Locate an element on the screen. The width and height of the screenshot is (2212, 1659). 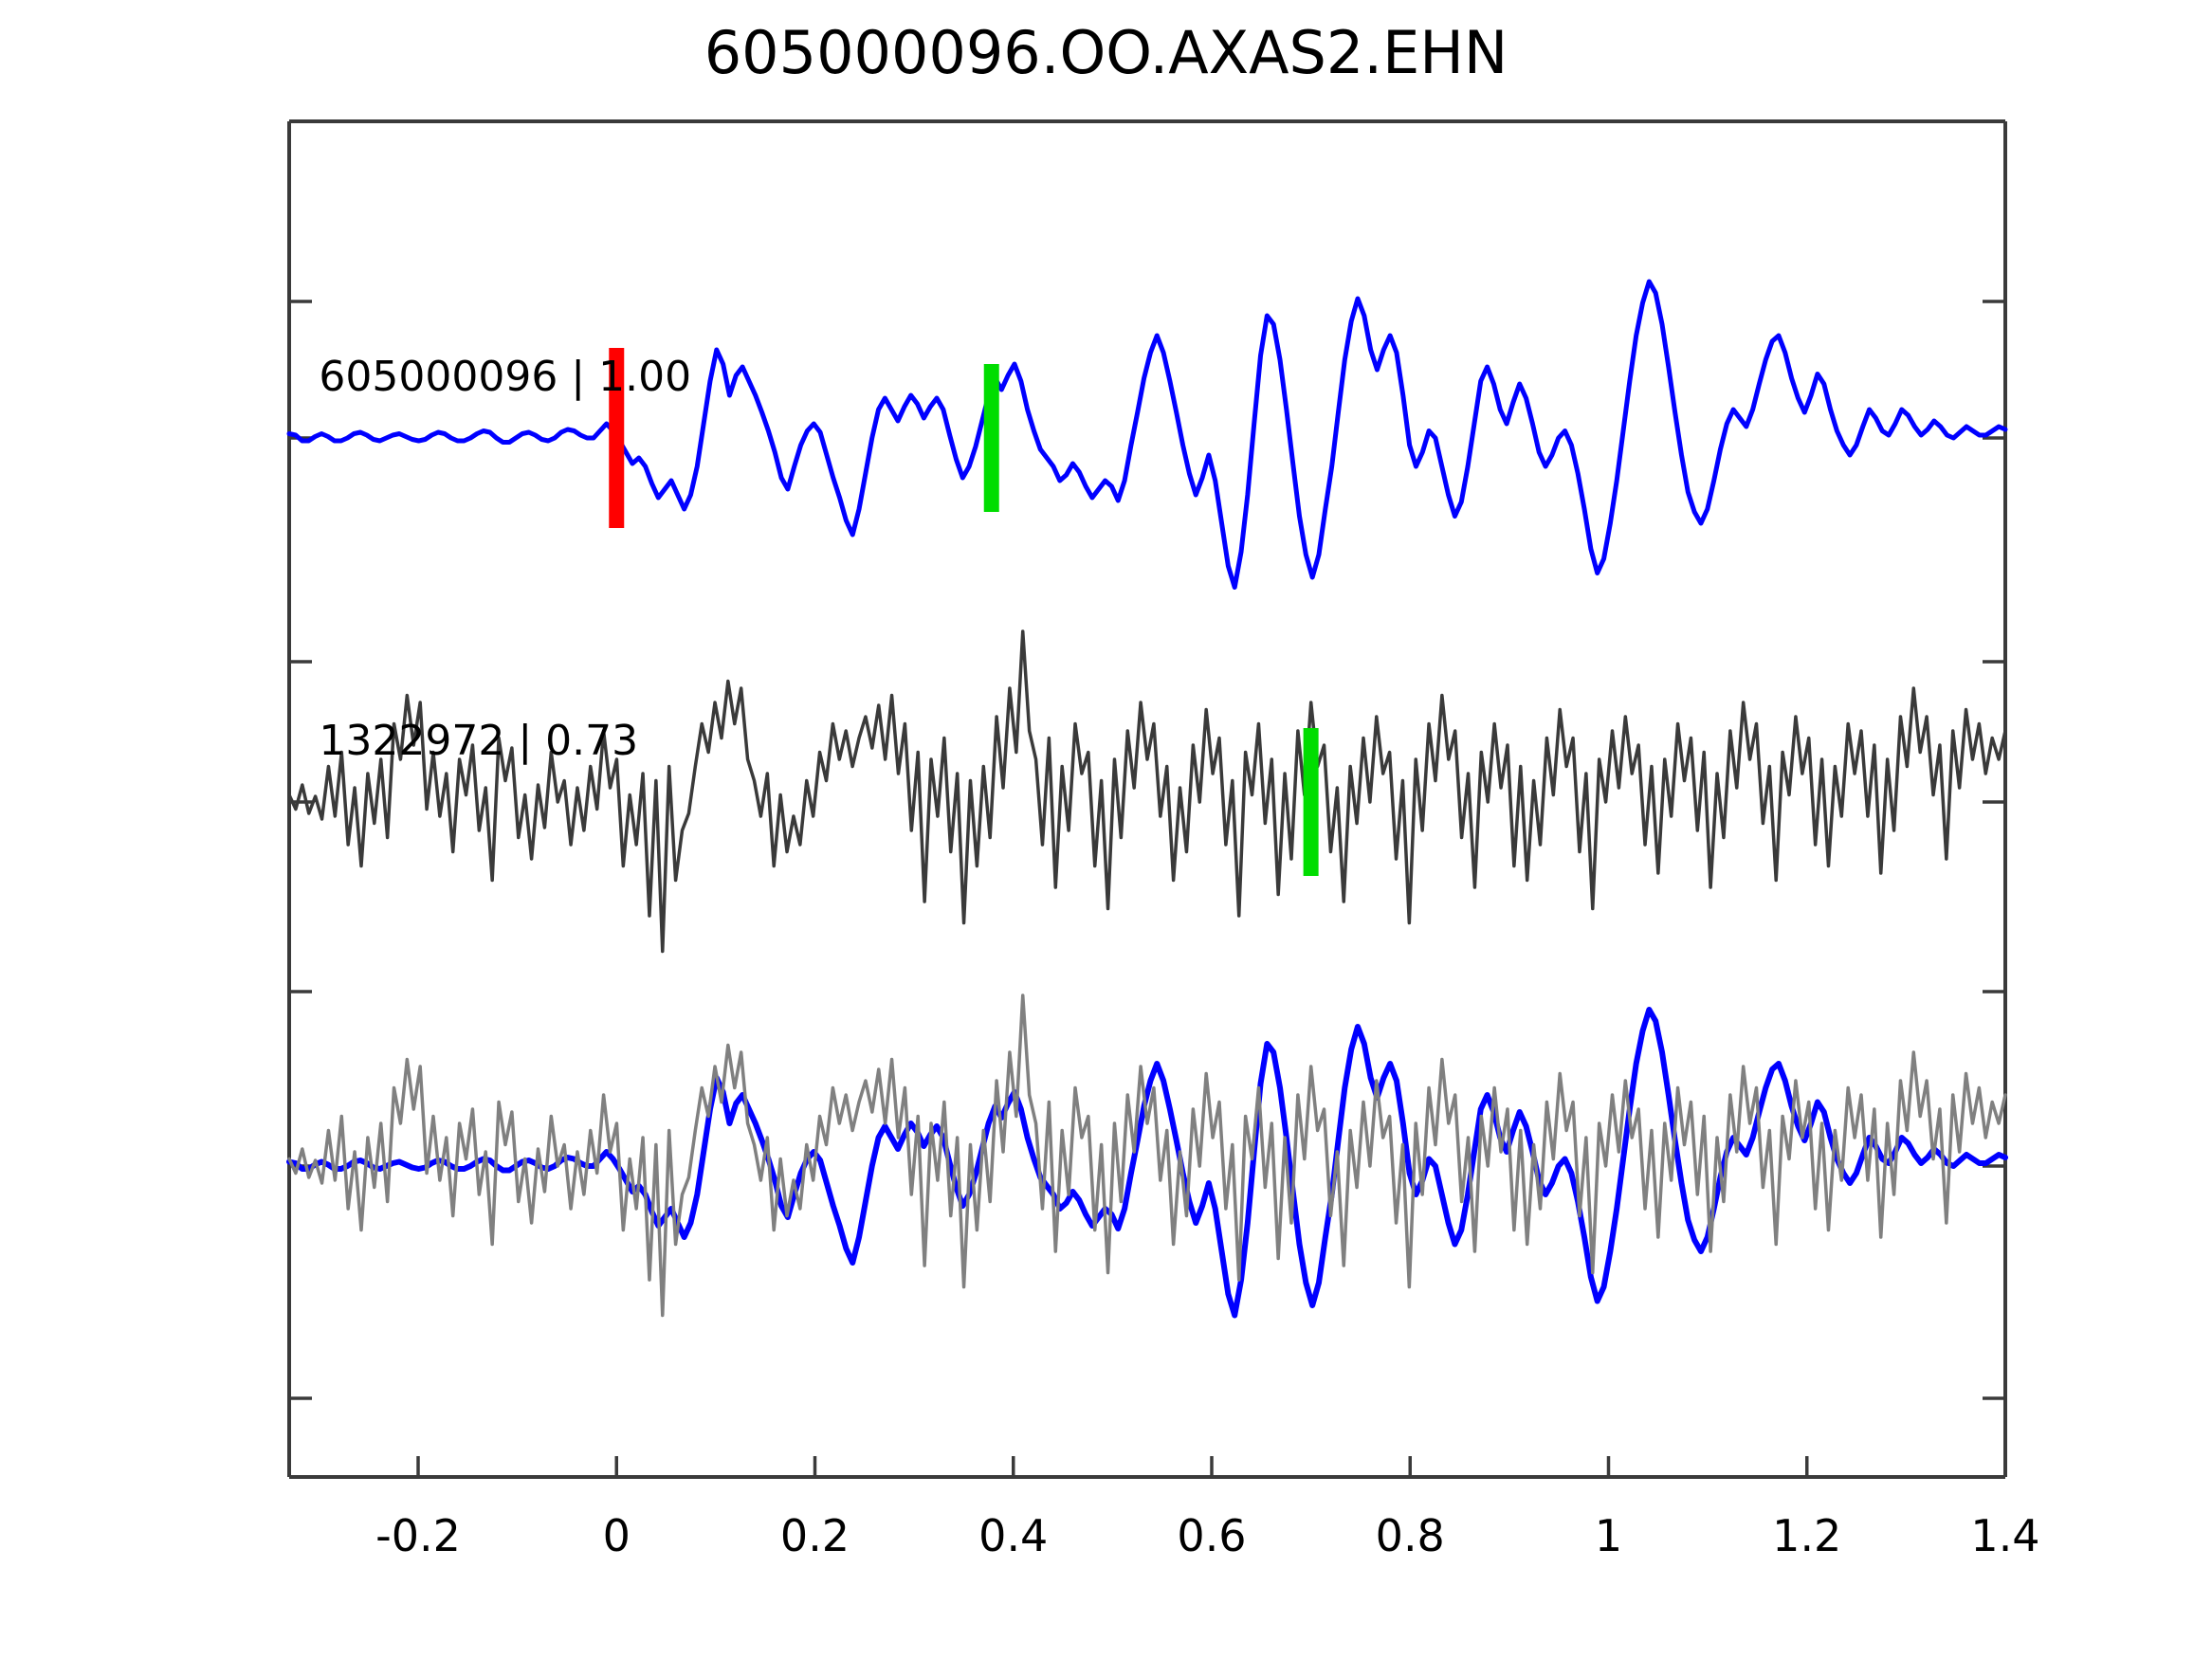
pick-markers is located at coordinates (964, 612).